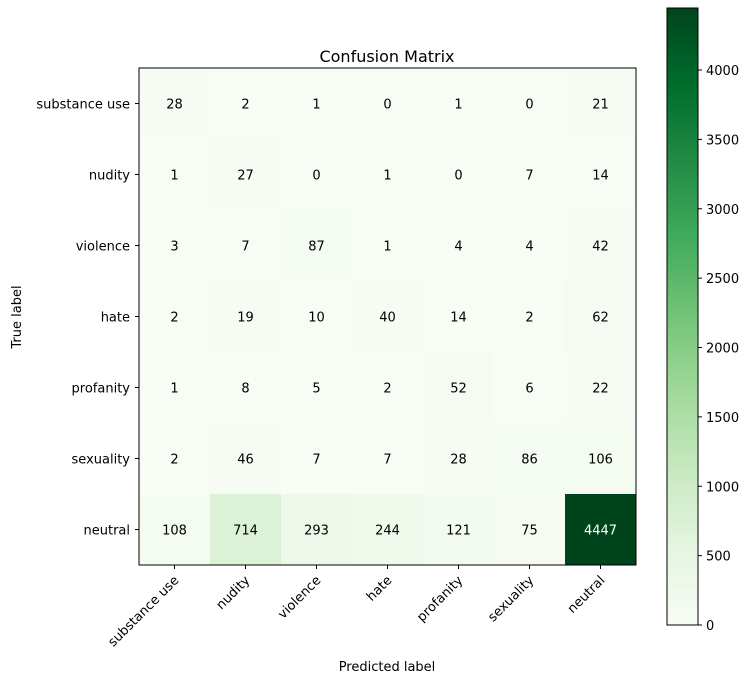 The width and height of the screenshot is (751, 685). I want to click on cell-value-label: 121, so click(458, 531).